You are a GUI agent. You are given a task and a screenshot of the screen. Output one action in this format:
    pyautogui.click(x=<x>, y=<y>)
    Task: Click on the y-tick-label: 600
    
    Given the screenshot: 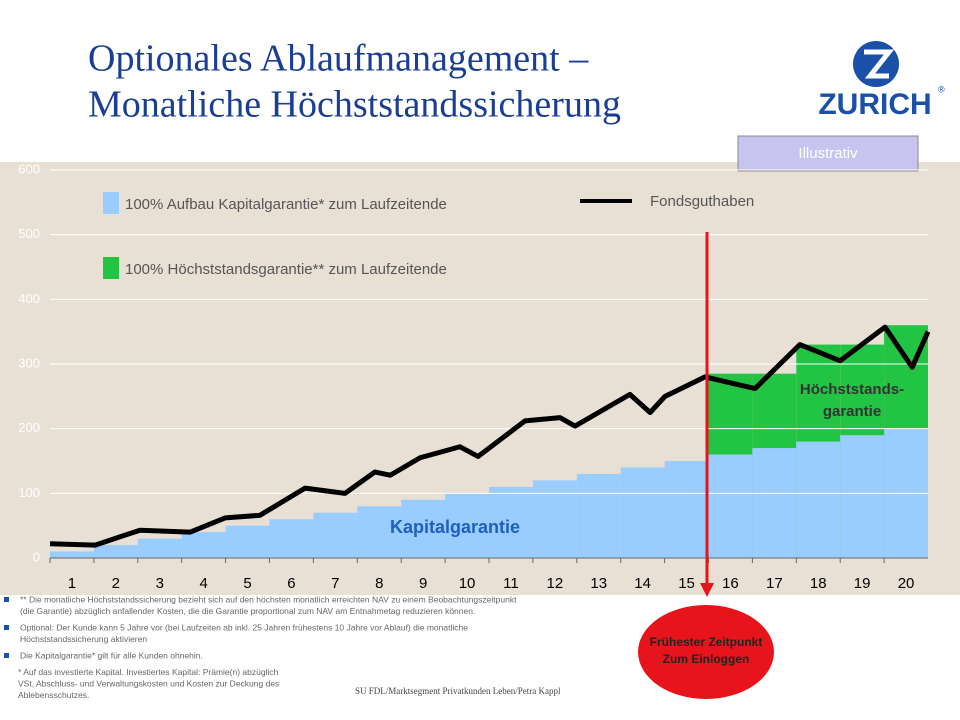 What is the action you would take?
    pyautogui.click(x=29, y=168)
    